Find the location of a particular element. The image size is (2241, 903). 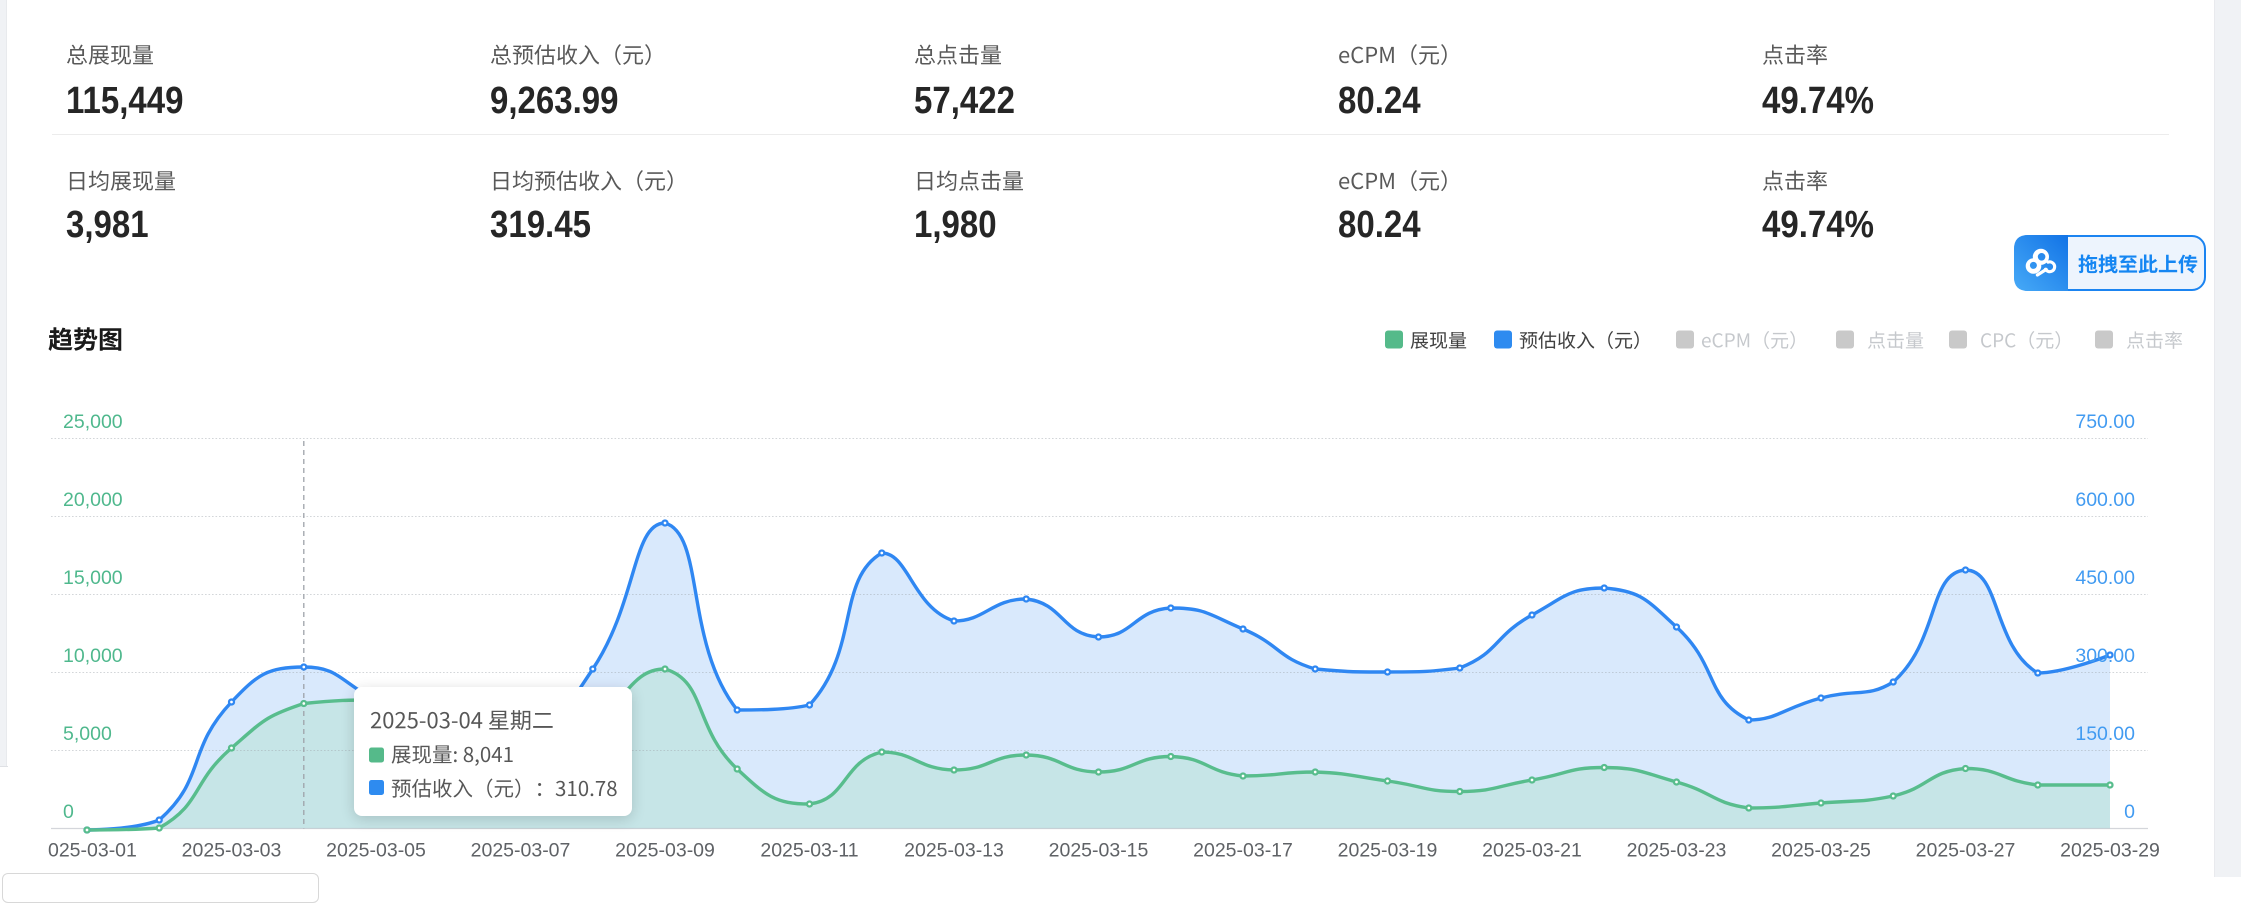

svg-text: 2025-03-05 is located at coordinates (376, 851).